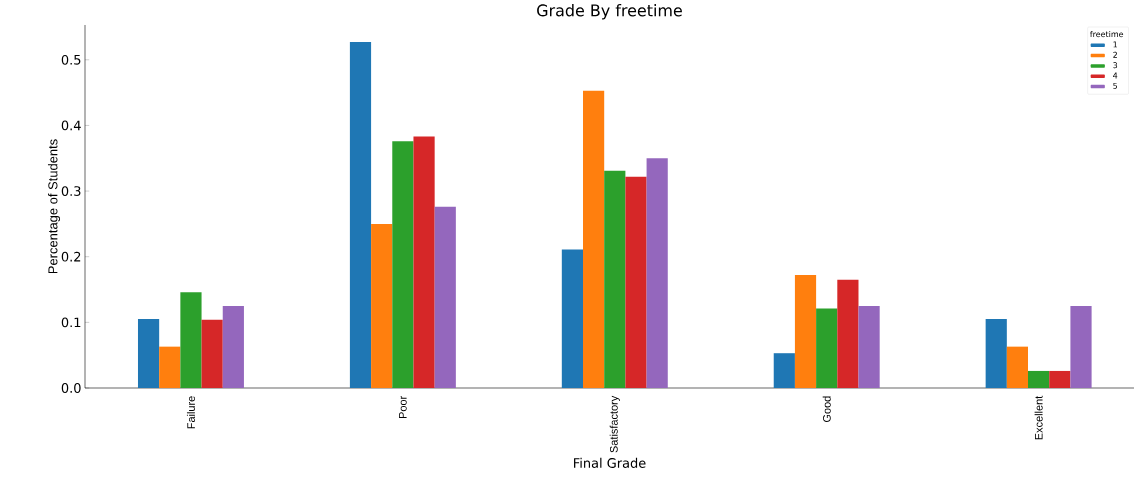  Describe the element at coordinates (54, 206) in the screenshot. I see `y-axis-title: Percentage of Students` at that location.